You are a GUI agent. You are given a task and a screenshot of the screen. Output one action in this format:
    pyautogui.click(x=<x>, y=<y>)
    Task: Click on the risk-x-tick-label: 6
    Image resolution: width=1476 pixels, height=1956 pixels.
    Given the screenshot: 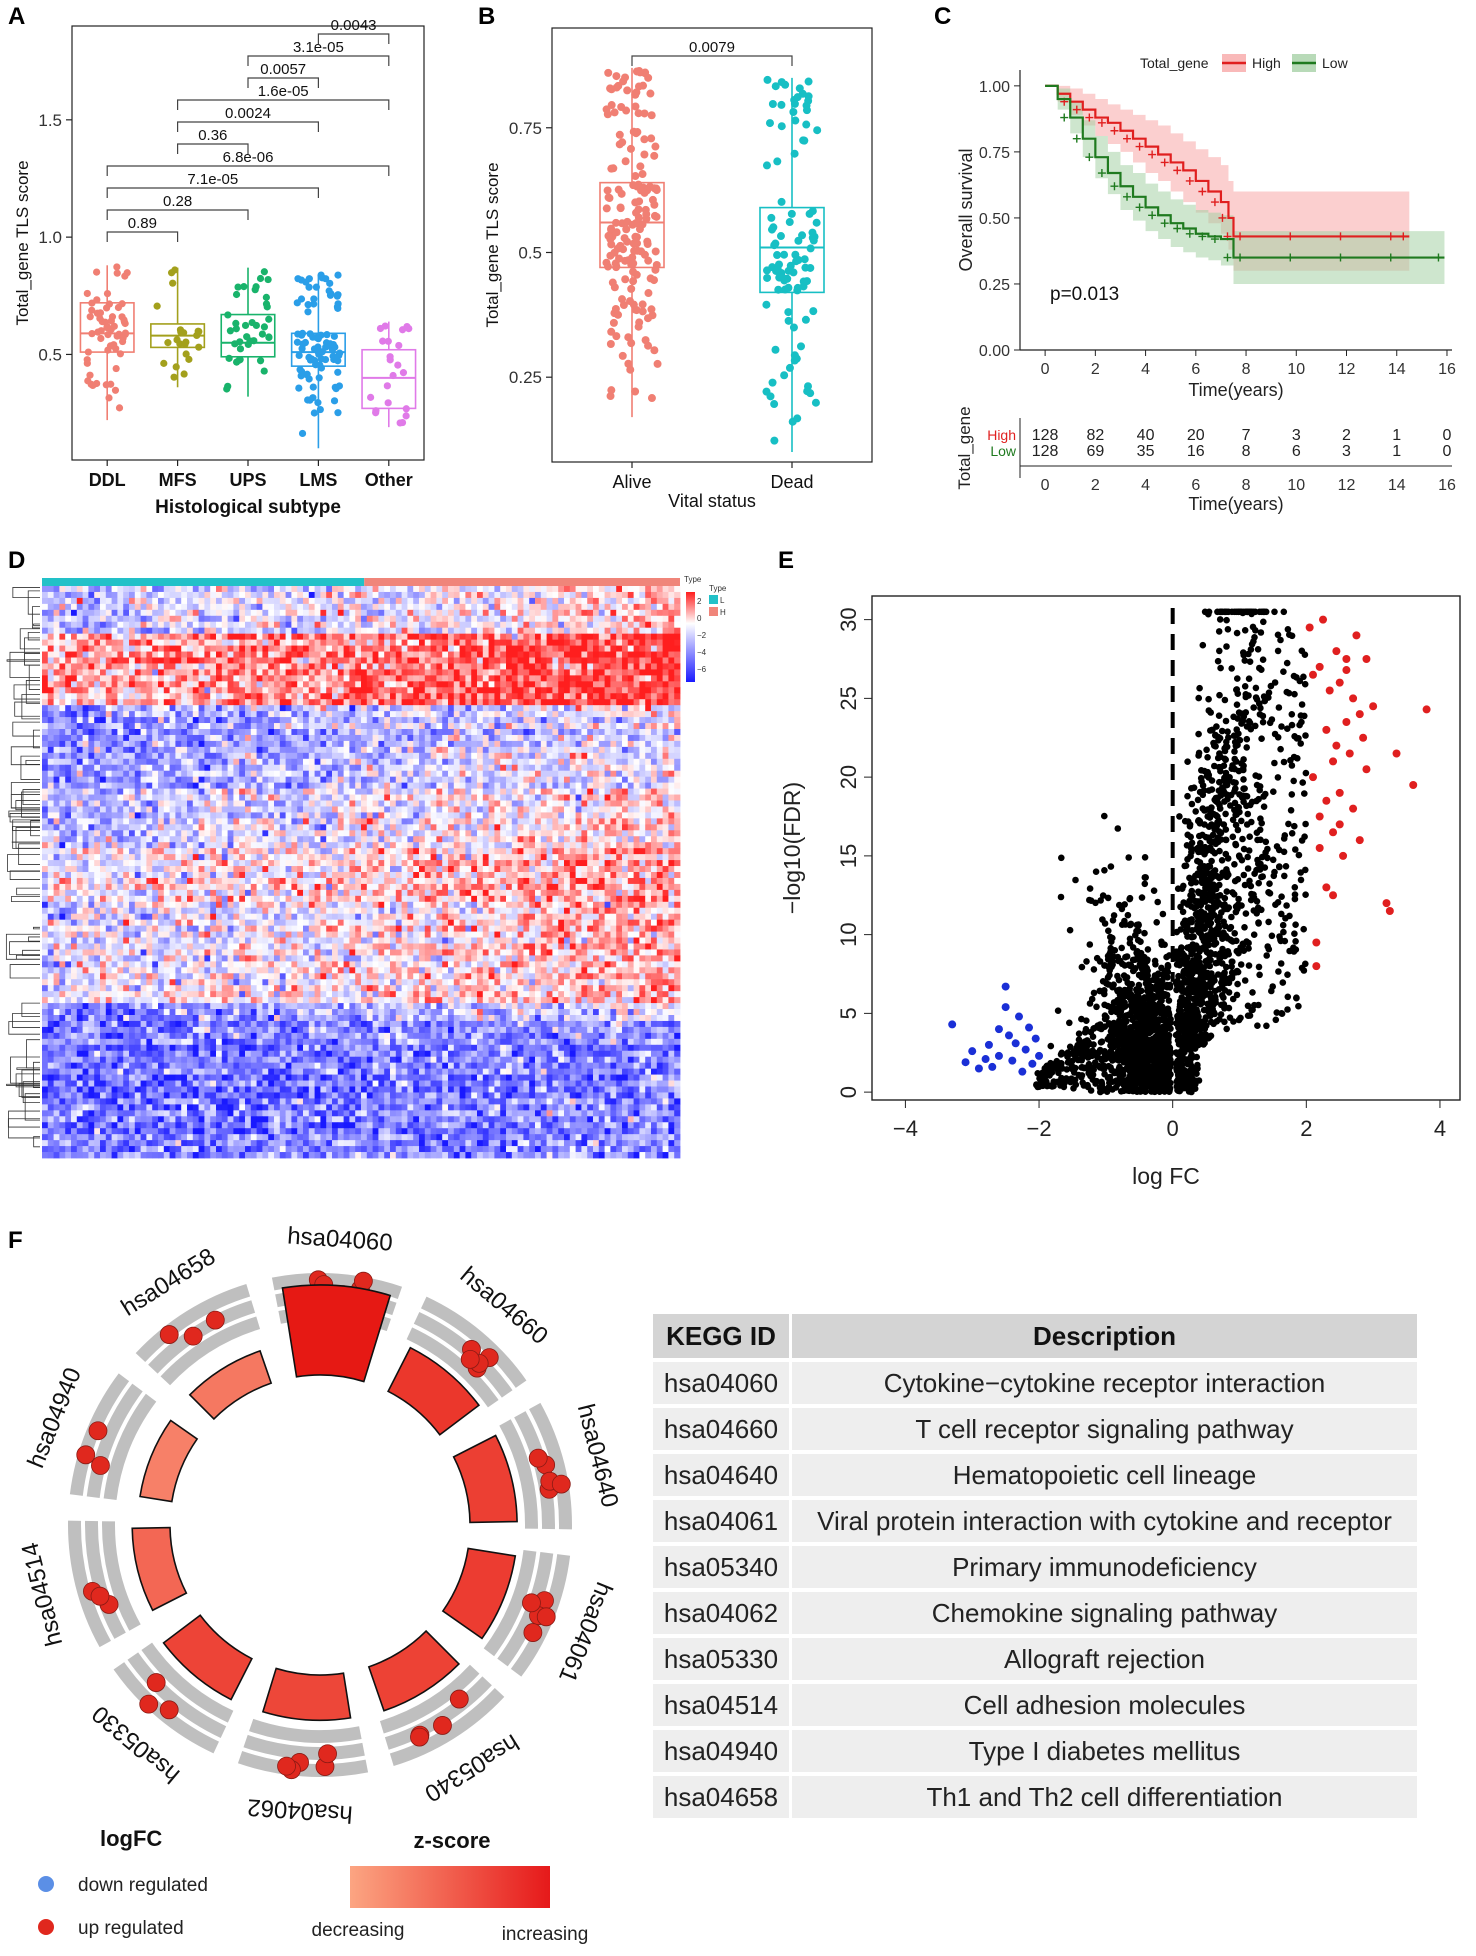 What is the action you would take?
    pyautogui.click(x=1195, y=485)
    